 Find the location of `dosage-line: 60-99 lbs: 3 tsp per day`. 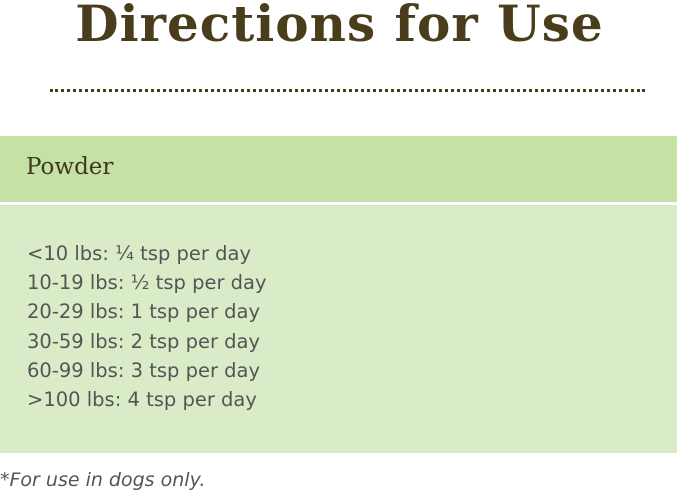

dosage-line: 60-99 lbs: 3 tsp per day is located at coordinates (144, 370).